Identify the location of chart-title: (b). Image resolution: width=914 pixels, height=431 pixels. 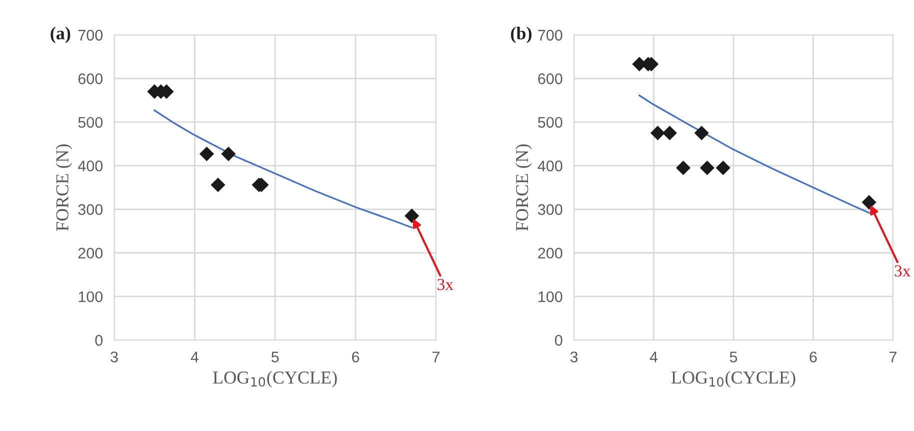
(521, 35).